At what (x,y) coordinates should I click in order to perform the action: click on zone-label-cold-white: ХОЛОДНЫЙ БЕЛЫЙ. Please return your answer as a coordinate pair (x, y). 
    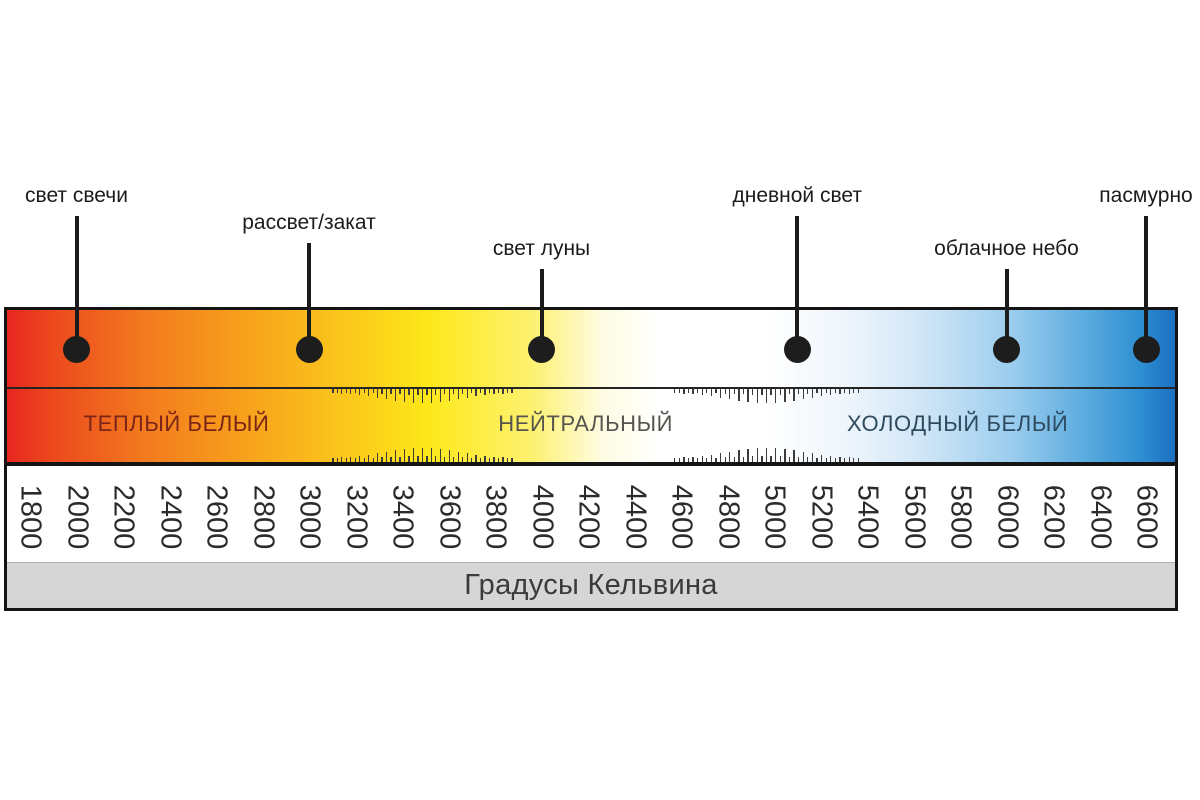
    Looking at the image, I should click on (958, 423).